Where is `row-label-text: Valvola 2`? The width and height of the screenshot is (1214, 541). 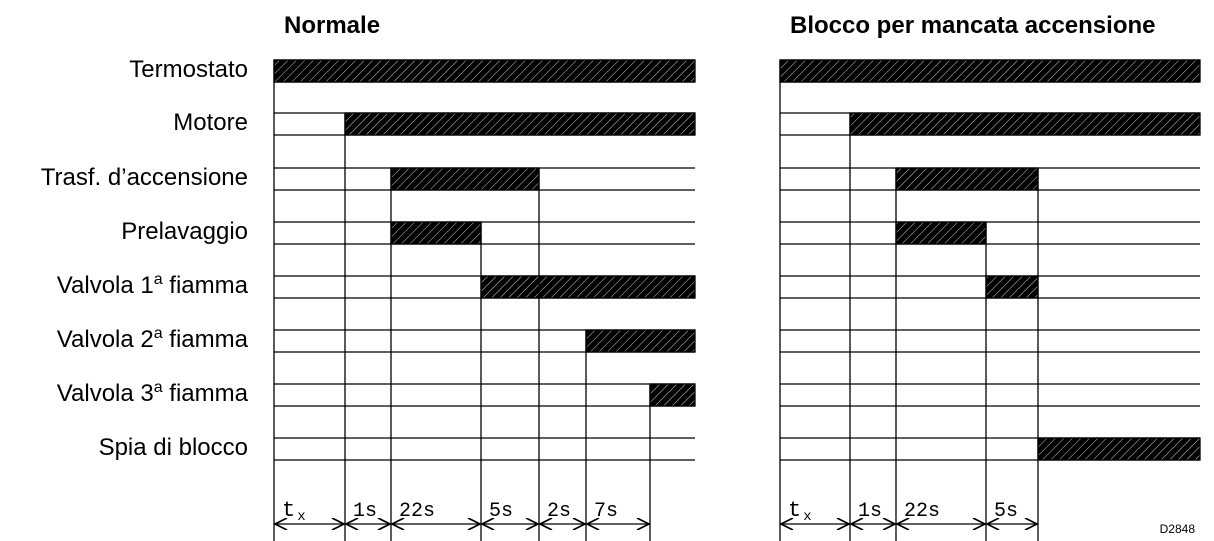
row-label-text: Valvola 2 is located at coordinates (105, 339).